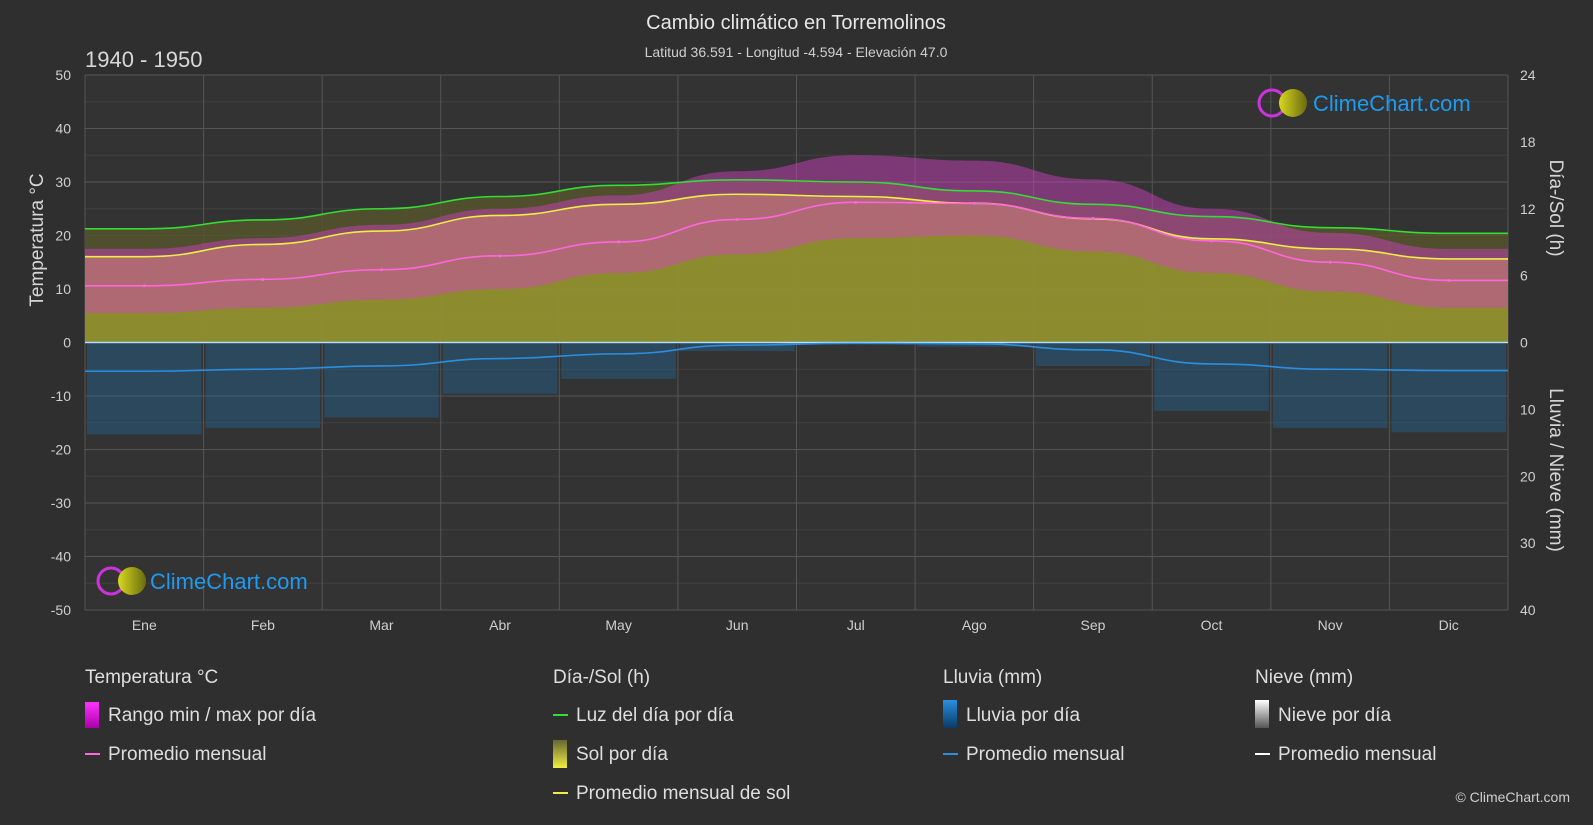 This screenshot has height=825, width=1593. I want to click on month-labels: Ene Feb Mar Abr May Jun Jul Ago Sep Oct Nov Dic, so click(795, 625).